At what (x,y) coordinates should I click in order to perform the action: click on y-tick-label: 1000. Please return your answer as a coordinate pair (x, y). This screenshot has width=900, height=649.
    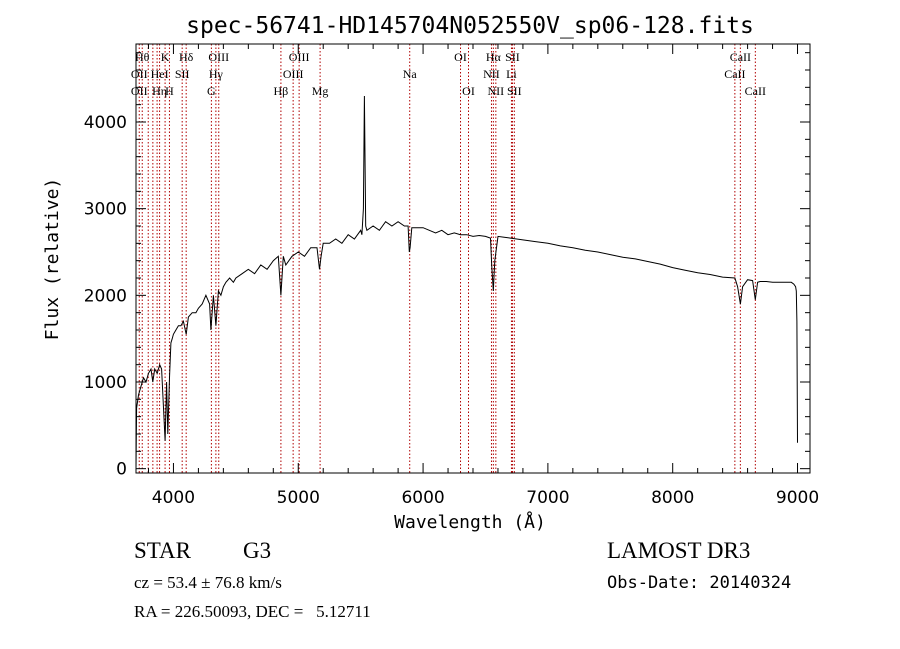
    Looking at the image, I should click on (105, 383).